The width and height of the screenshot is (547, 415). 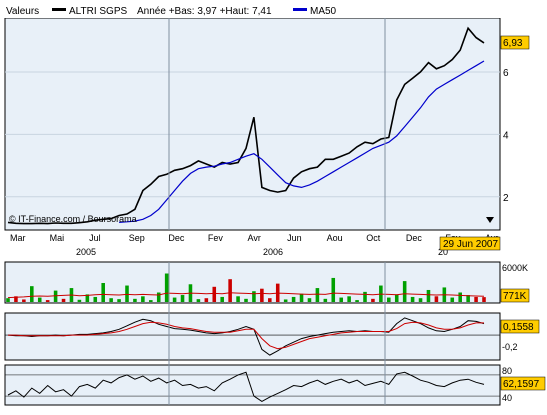 I want to click on month-label: Aou, so click(x=335, y=238).